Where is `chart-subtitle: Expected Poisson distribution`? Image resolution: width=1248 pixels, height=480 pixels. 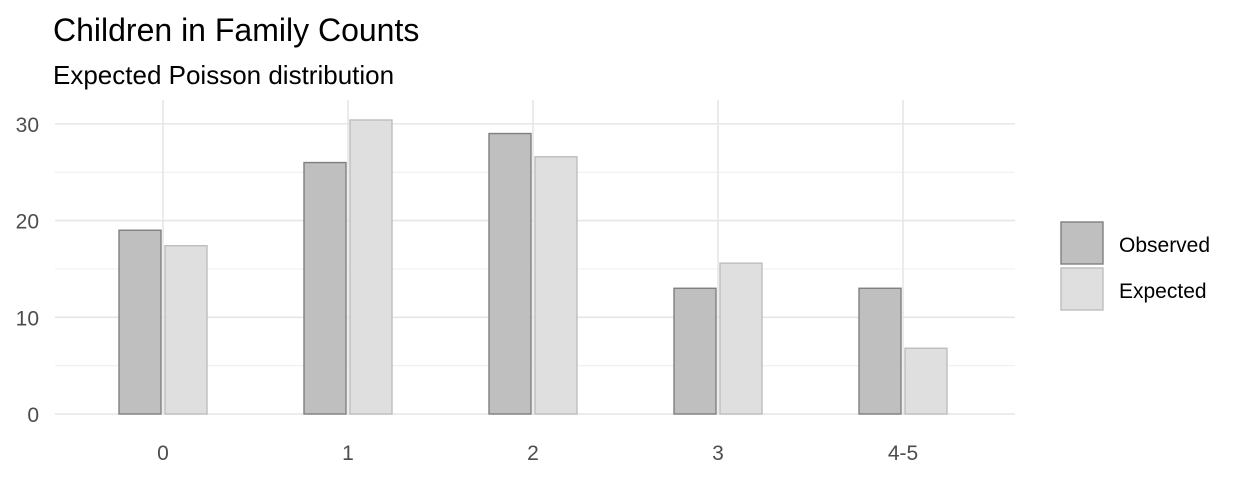 chart-subtitle: Expected Poisson distribution is located at coordinates (223, 75).